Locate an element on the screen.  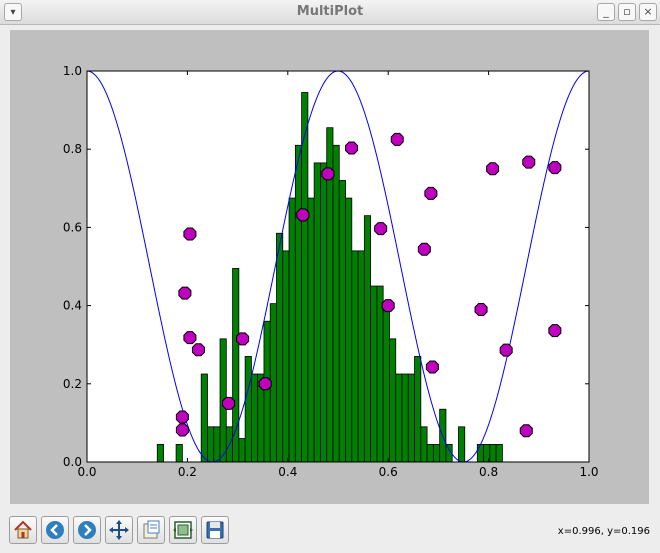
x-tick-label: 0.8 is located at coordinates (488, 472).